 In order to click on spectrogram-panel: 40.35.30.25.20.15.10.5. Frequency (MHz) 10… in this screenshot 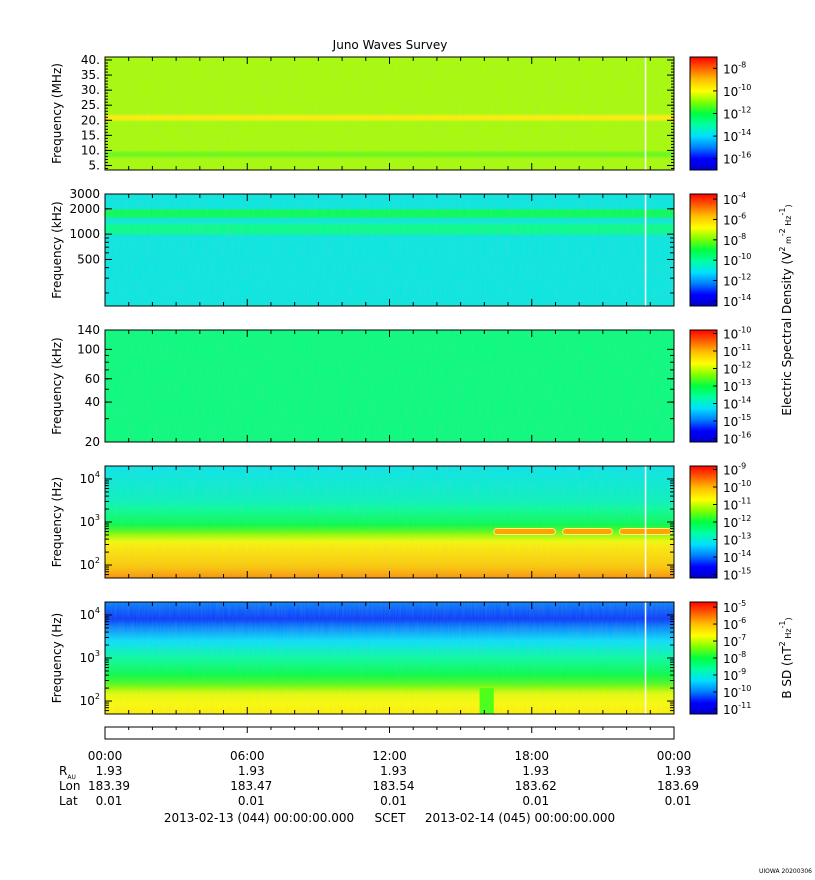, I will do `click(400, 112)`.